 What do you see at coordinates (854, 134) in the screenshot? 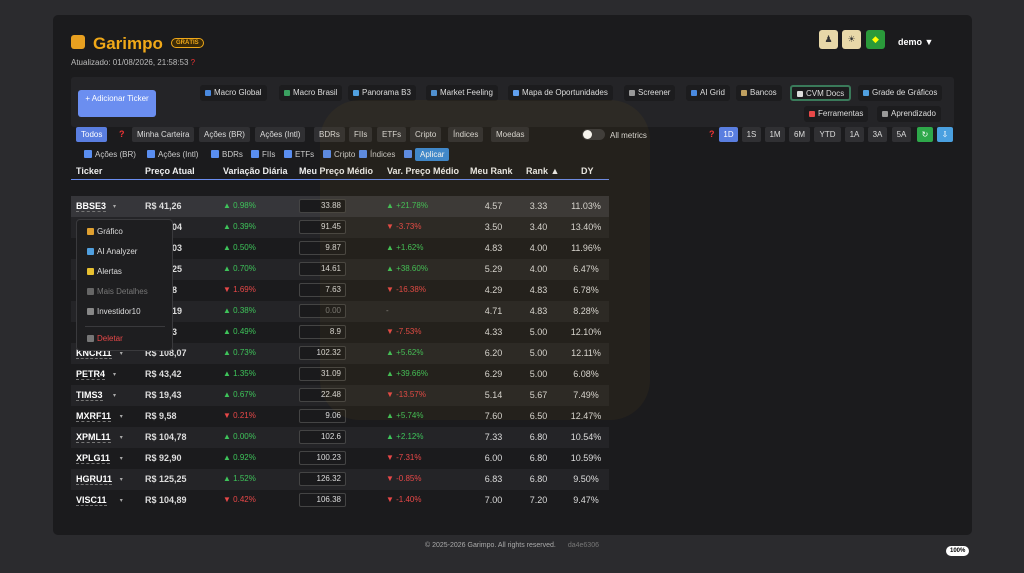
I see `period-1a: 1A` at bounding box center [854, 134].